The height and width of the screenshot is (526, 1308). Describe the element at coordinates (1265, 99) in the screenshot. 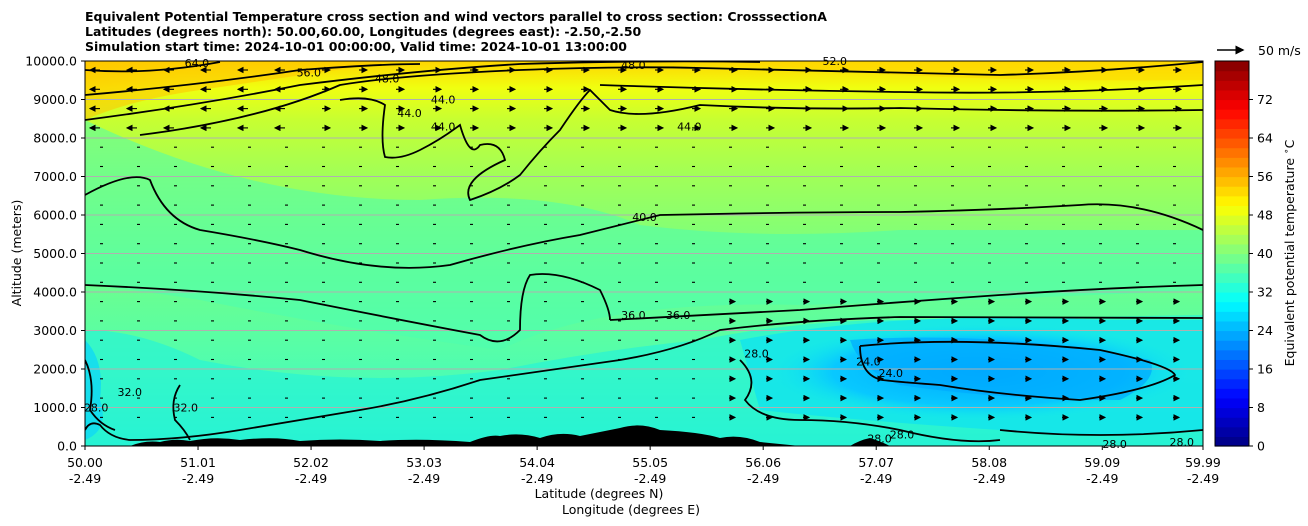

I see `colorbar-tick-label: 72` at that location.